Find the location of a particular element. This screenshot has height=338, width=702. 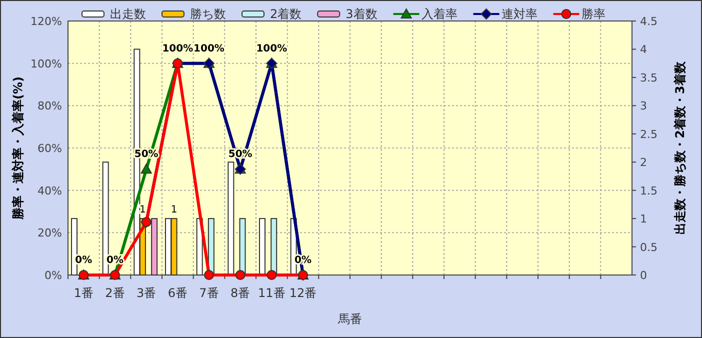

y-tick-label: 100% is located at coordinates (46, 63).